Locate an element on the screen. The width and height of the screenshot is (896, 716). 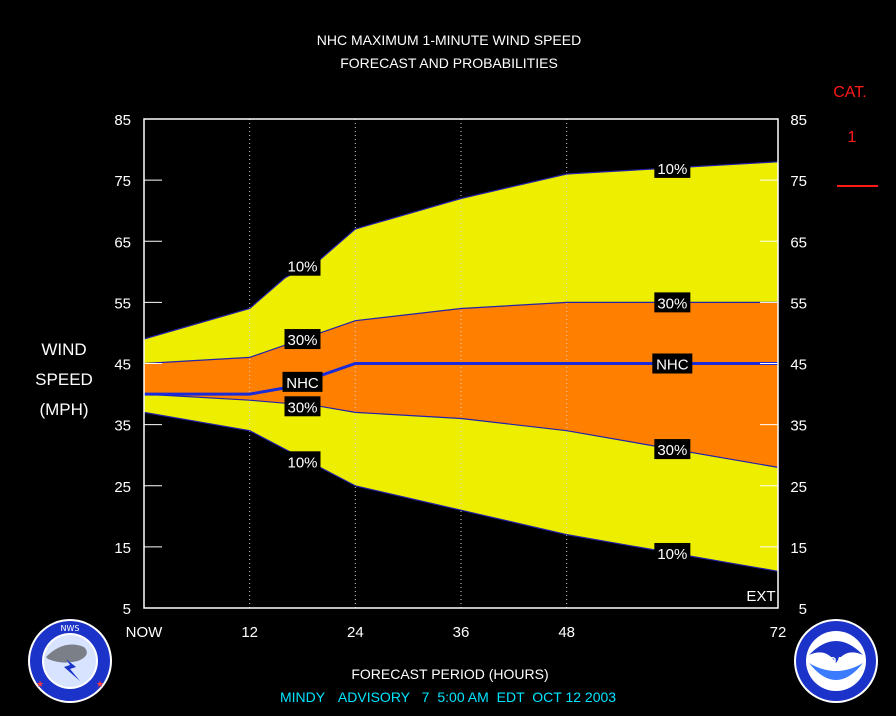
y-tick-label-left: 5 is located at coordinates (127, 609).